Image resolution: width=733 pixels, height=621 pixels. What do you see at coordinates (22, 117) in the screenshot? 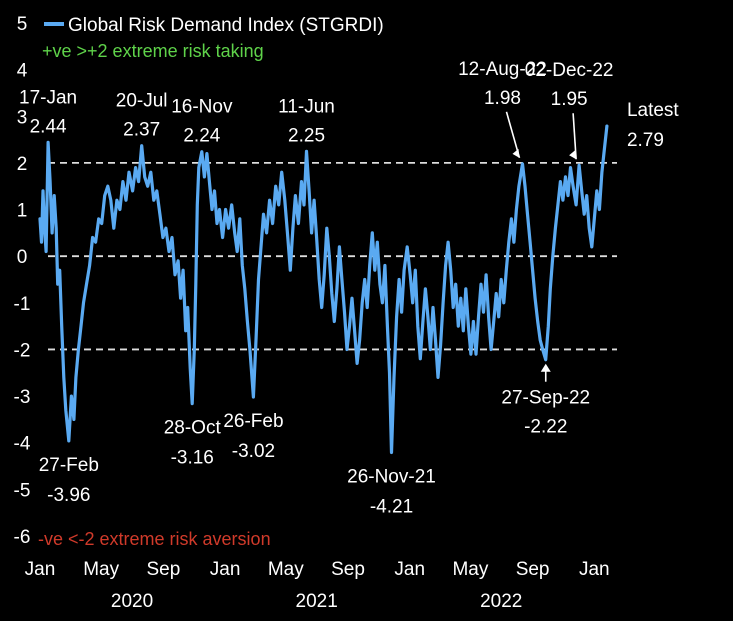
I see `y-tick-label: 3` at bounding box center [22, 117].